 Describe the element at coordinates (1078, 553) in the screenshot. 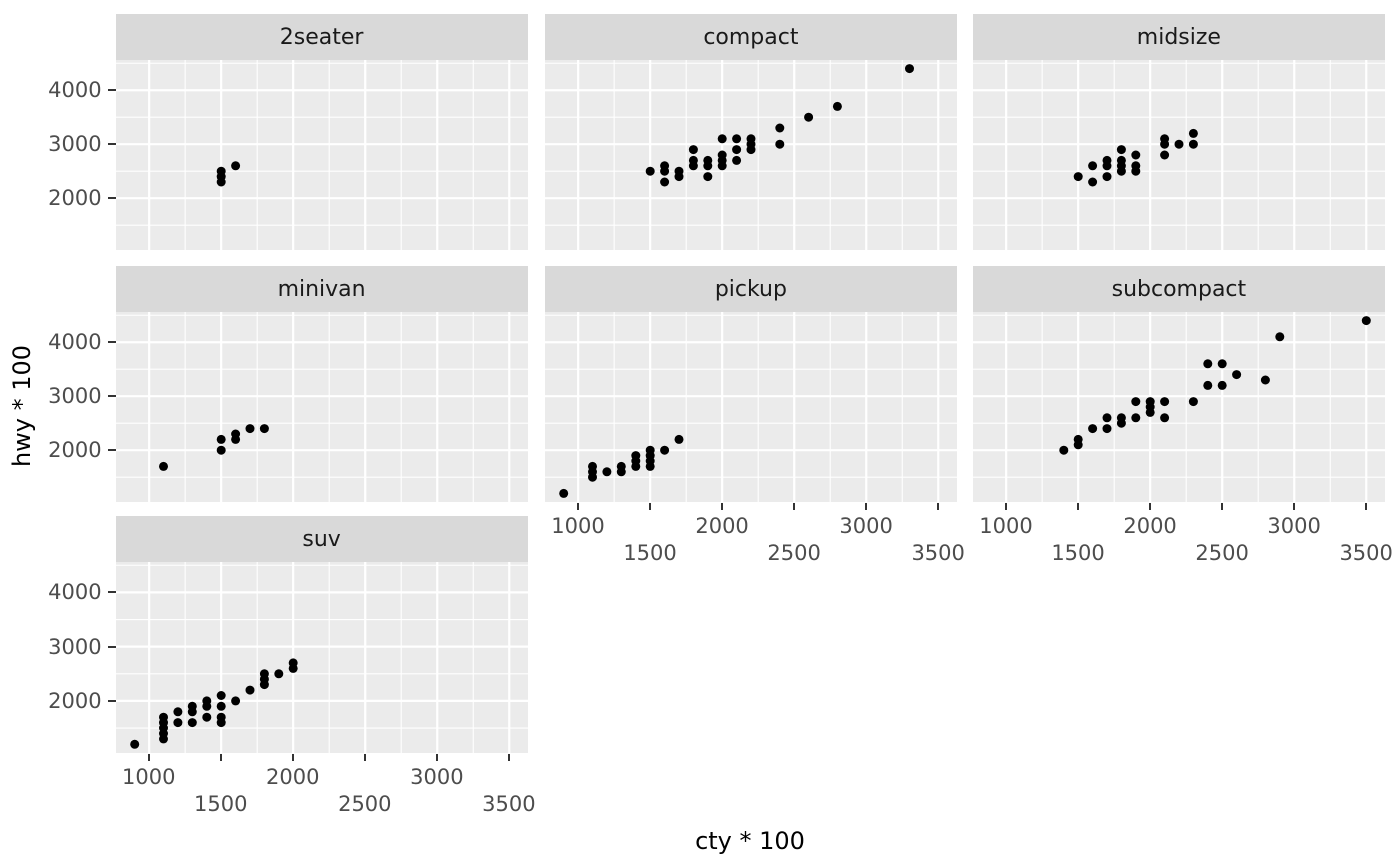

I see `x-tick-label: 1500` at that location.